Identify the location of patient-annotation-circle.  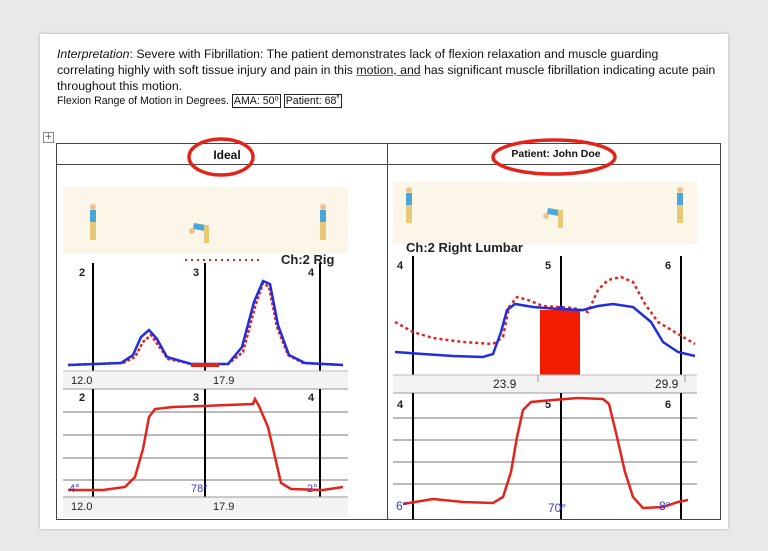
(554, 157).